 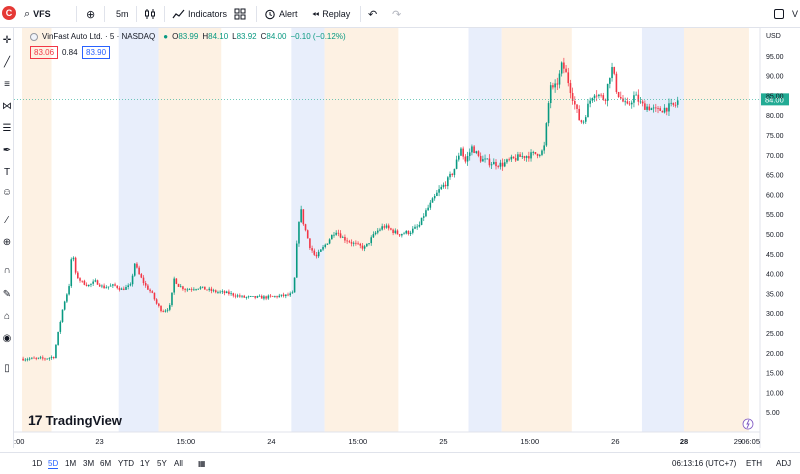 What do you see at coordinates (37, 14) in the screenshot?
I see `symbol-search: ⌕ VFS` at bounding box center [37, 14].